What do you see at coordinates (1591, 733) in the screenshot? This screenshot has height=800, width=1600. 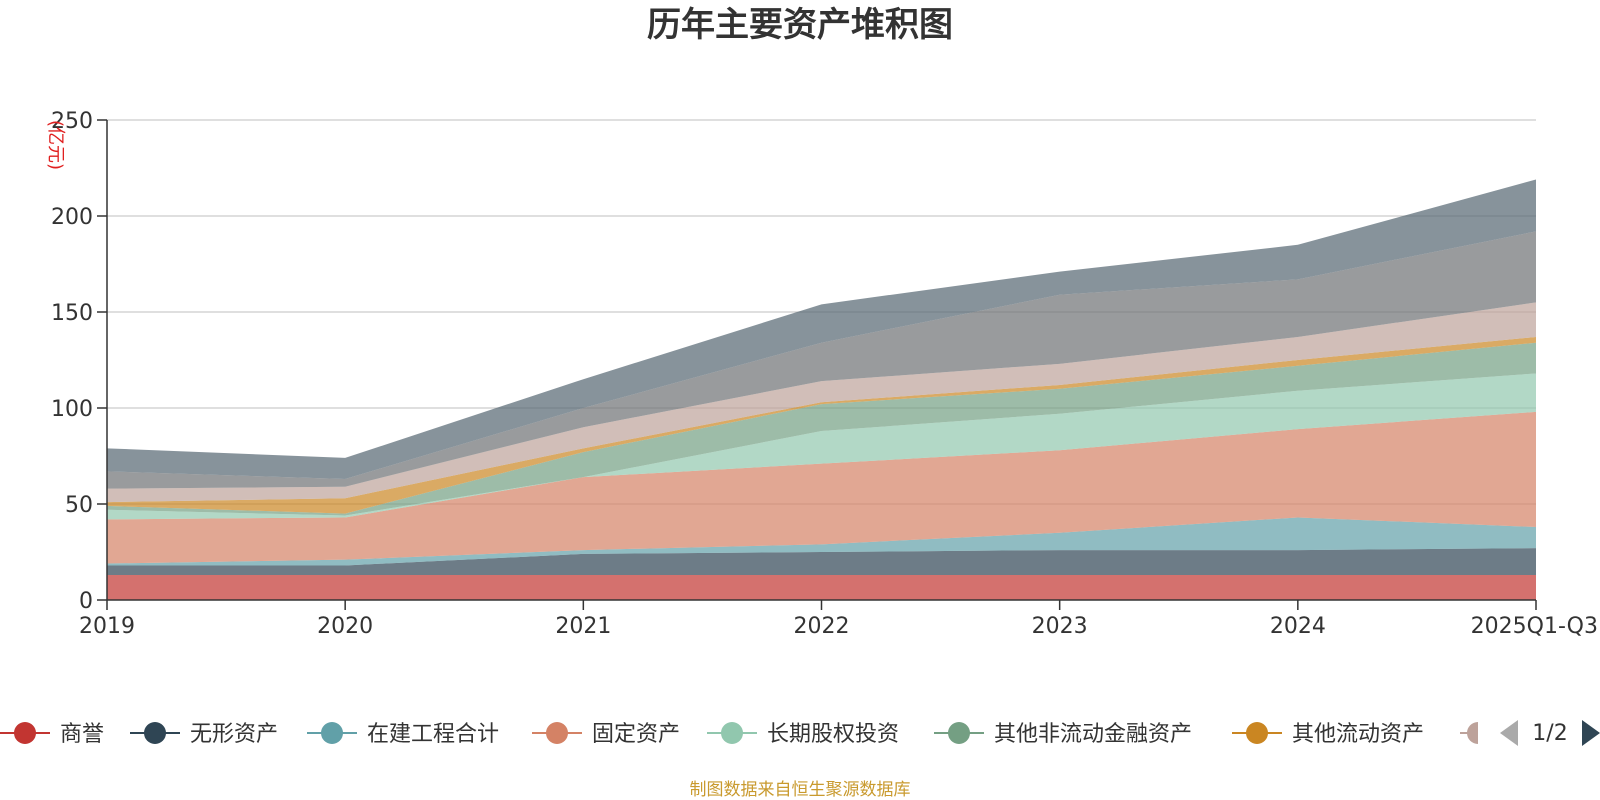 I see `legend-next-arrow-icon` at bounding box center [1591, 733].